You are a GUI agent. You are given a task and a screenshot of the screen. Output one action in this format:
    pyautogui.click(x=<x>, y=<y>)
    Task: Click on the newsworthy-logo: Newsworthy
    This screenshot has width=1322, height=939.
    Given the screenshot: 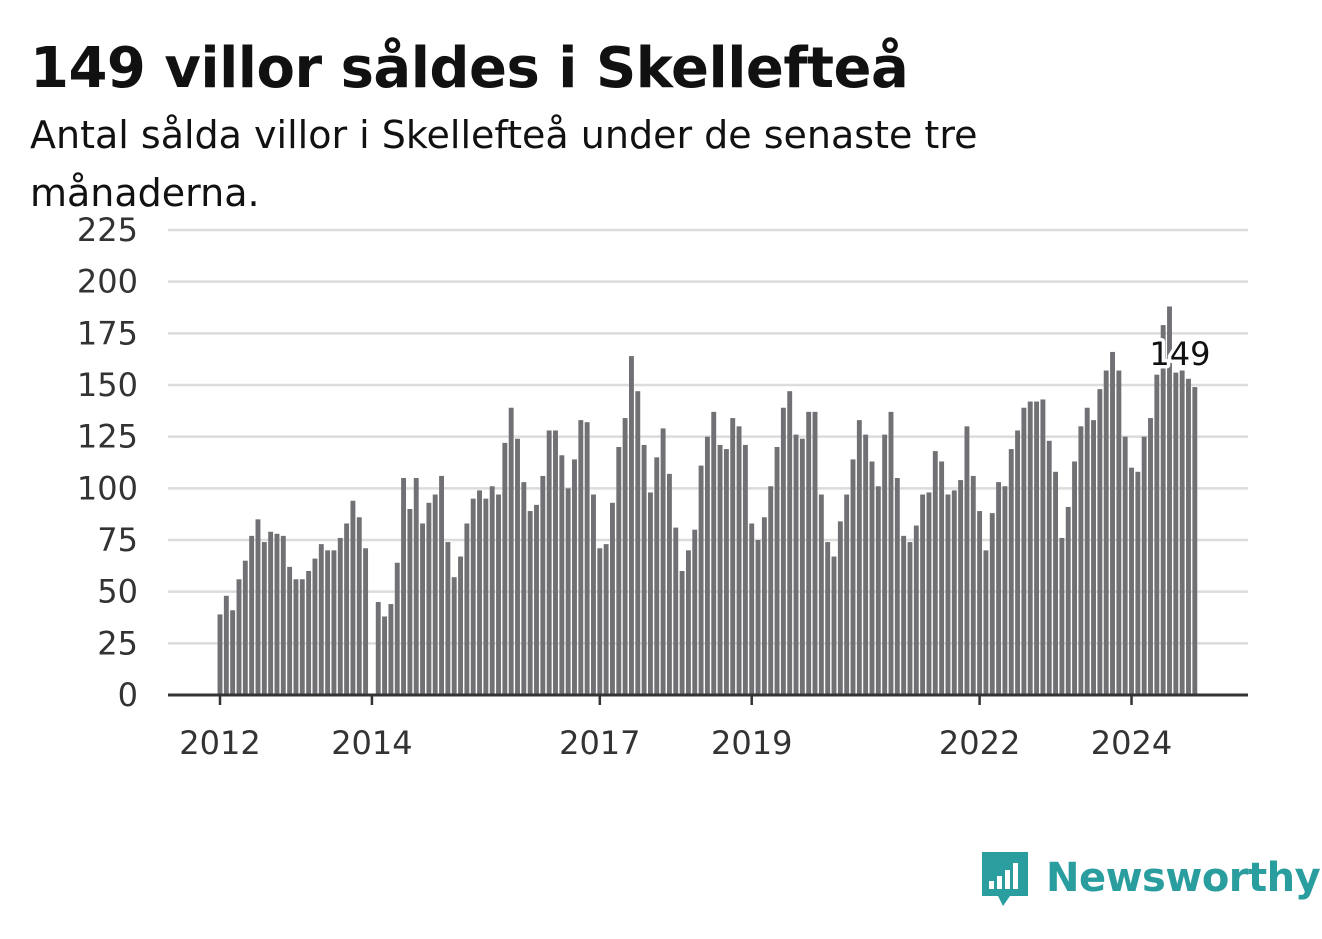 What is the action you would take?
    pyautogui.click(x=1150, y=878)
    